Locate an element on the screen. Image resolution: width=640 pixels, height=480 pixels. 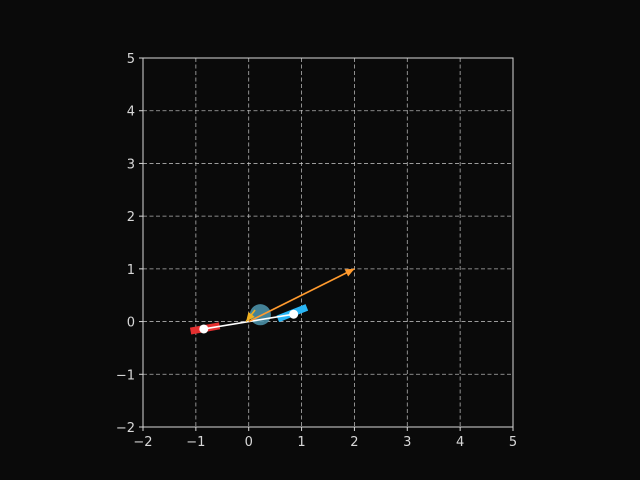
x-tick-label: 3 is located at coordinates (407, 442).